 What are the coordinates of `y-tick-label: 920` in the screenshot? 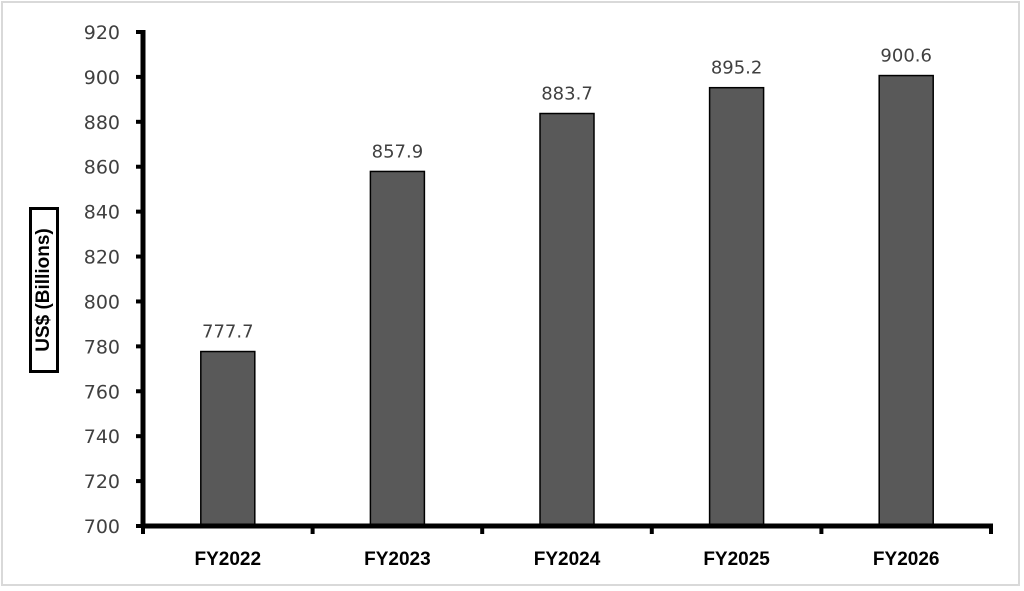 It's located at (102, 33).